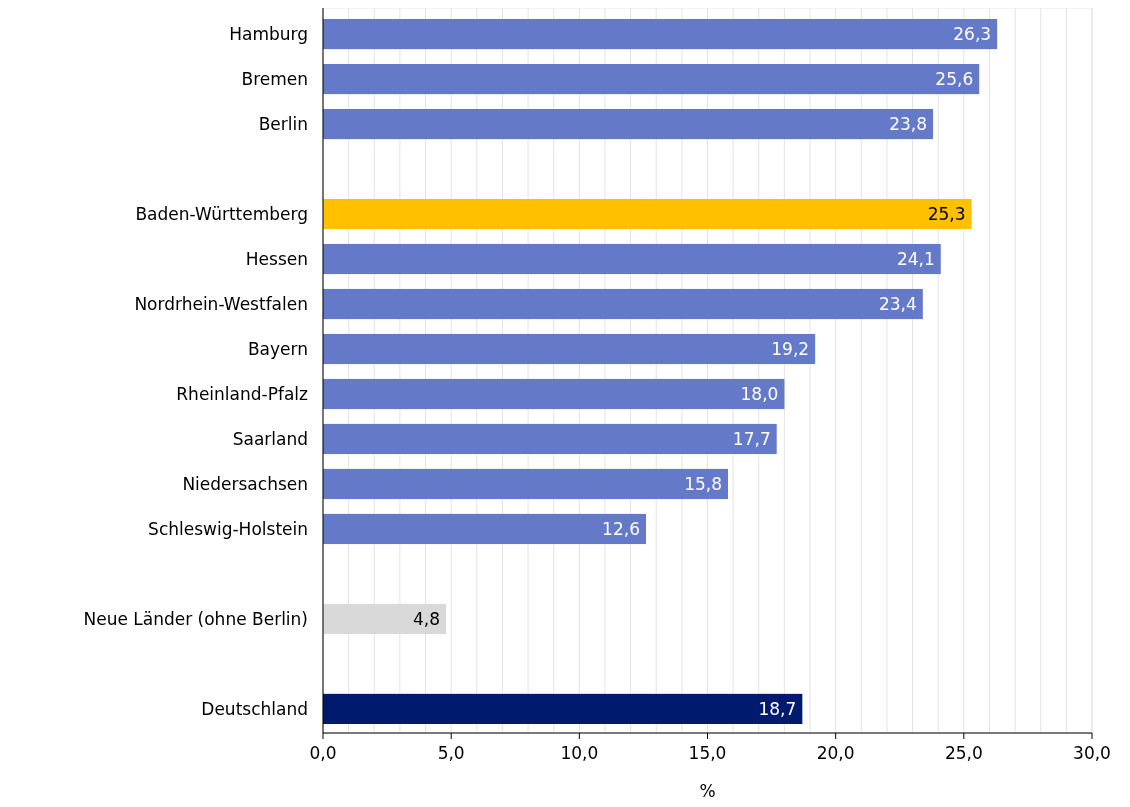 Image resolution: width=1130 pixels, height=807 pixels. What do you see at coordinates (221, 213) in the screenshot?
I see `y-tick-label: Baden-Württemberg` at bounding box center [221, 213].